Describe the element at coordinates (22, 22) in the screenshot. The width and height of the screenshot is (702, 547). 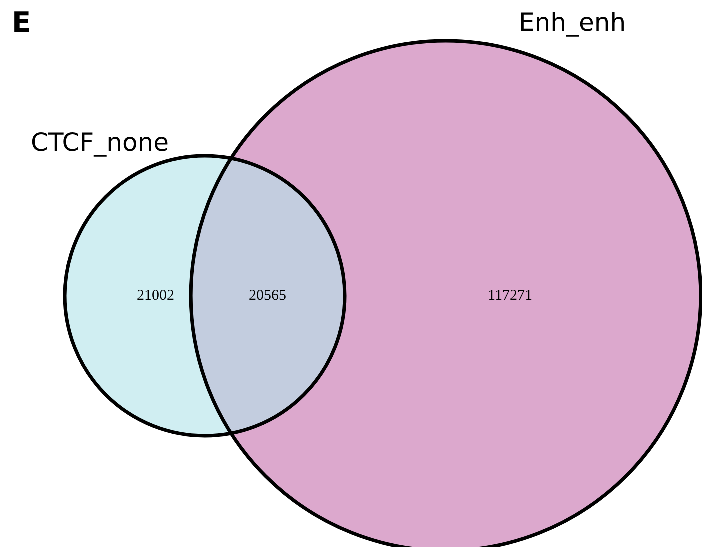
I see `text: E` at that location.